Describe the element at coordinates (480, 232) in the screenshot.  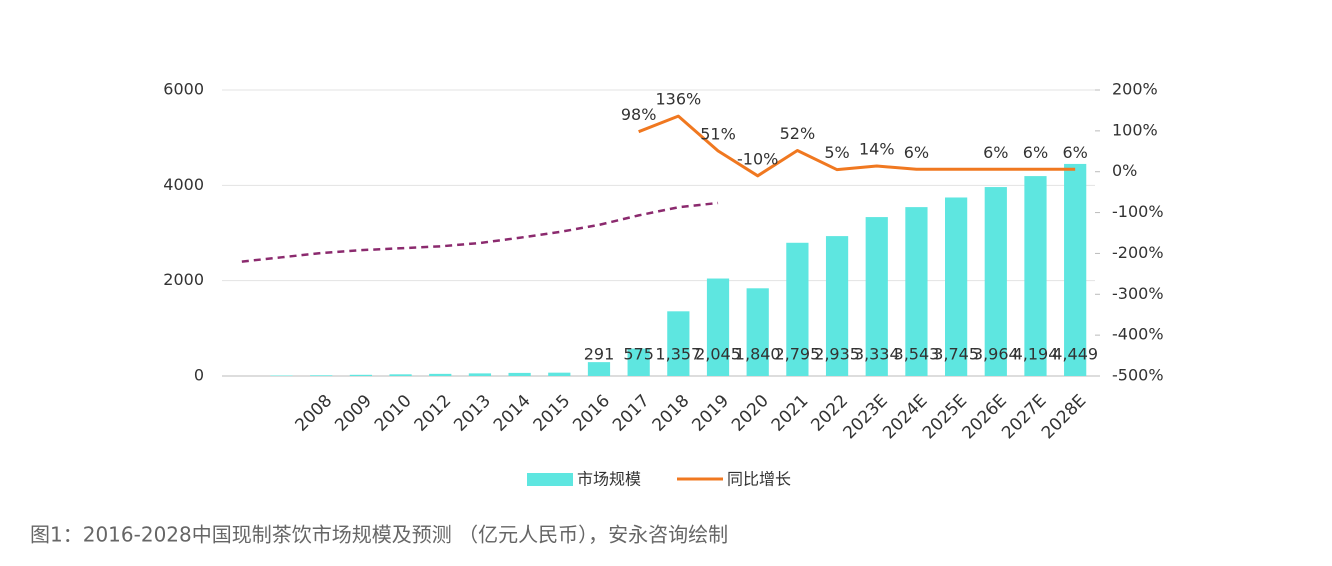
I see `line` at that location.